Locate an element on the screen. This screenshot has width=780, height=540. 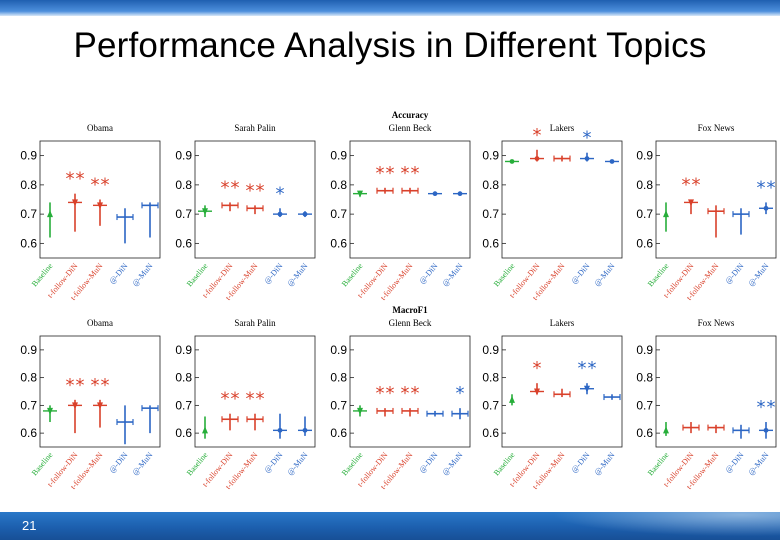
data-point-@-mun: * @-MuN is located at coordinates (454, 430).